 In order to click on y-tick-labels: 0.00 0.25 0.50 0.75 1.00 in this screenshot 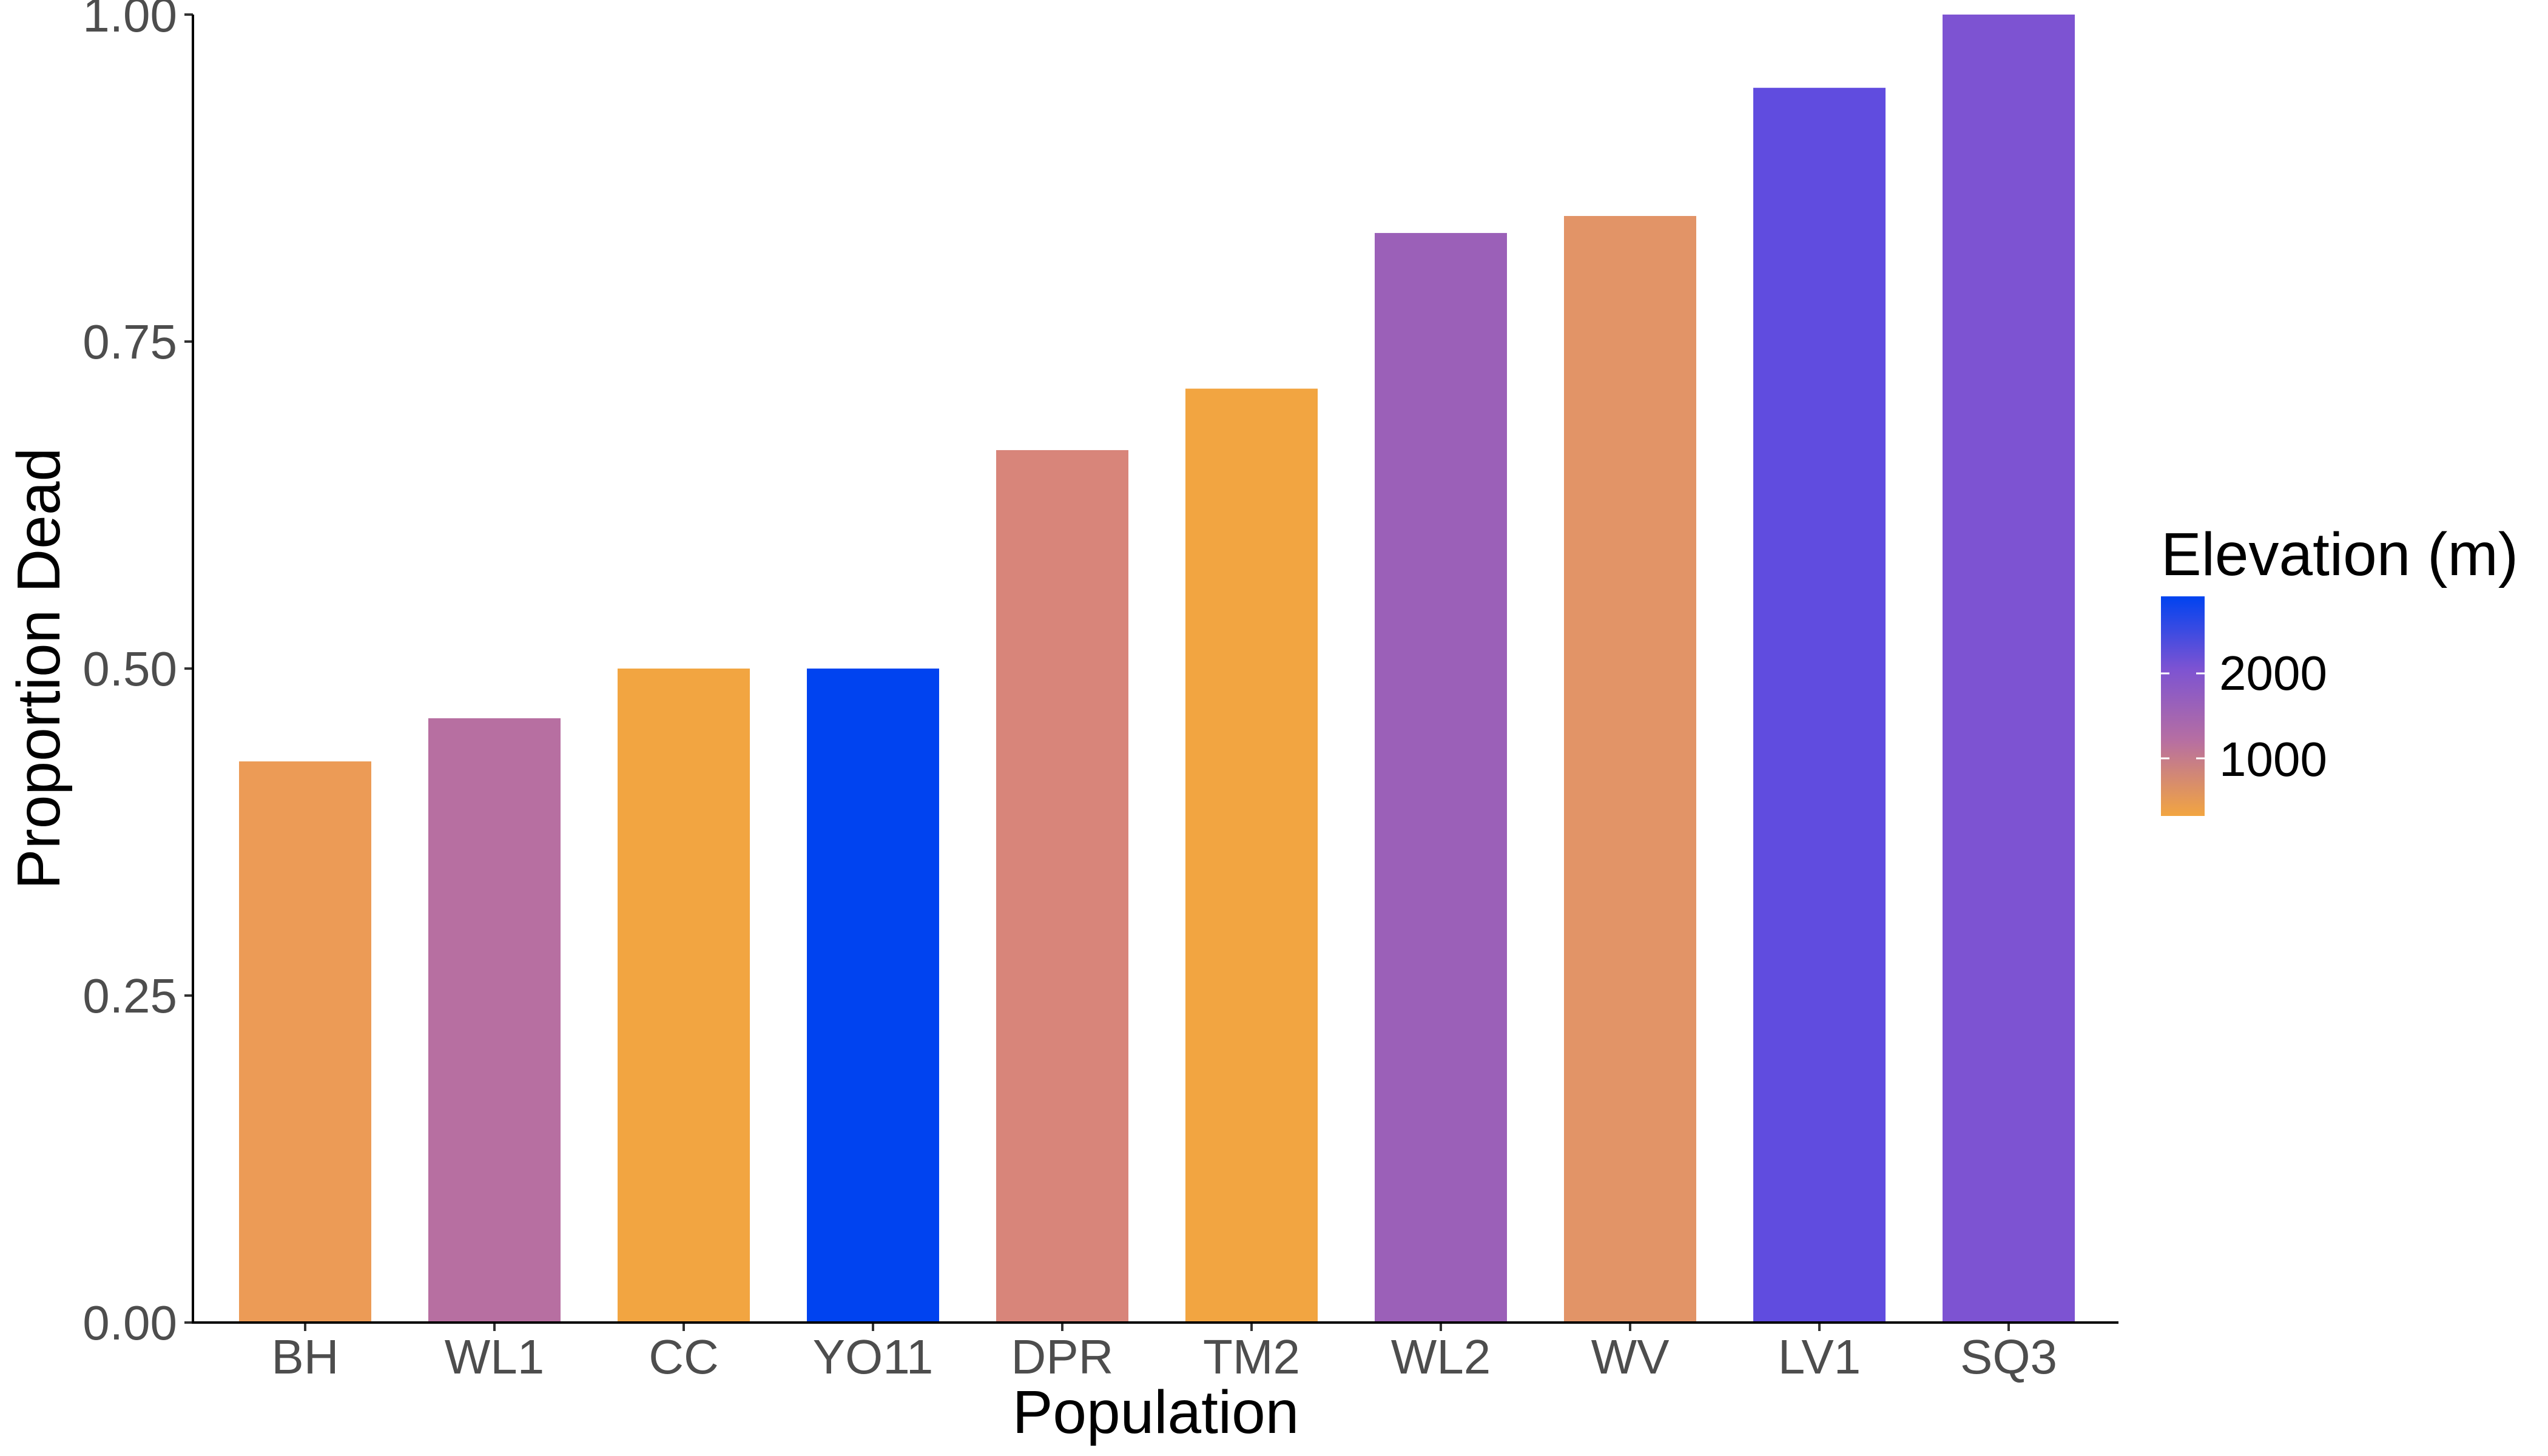, I will do `click(138, 675)`.